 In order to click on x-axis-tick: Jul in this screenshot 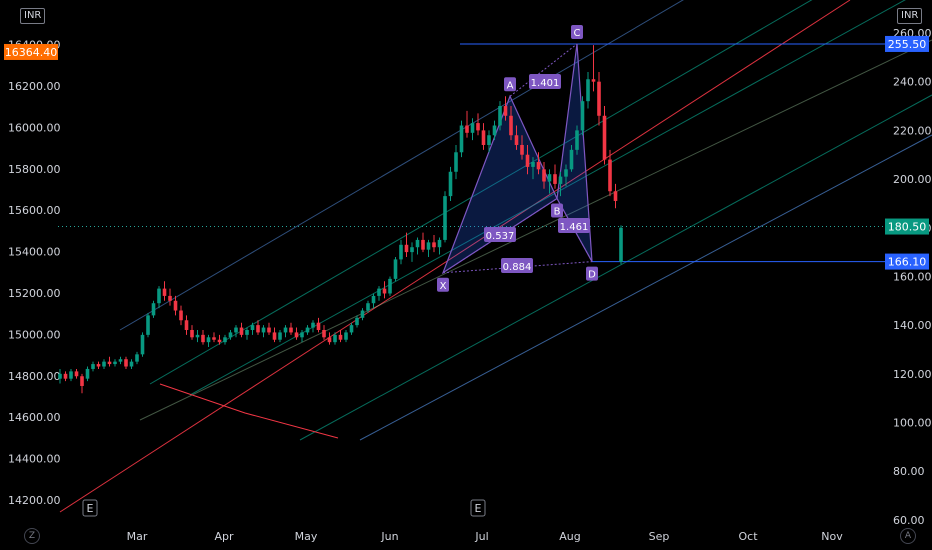, I will do `click(481, 536)`.